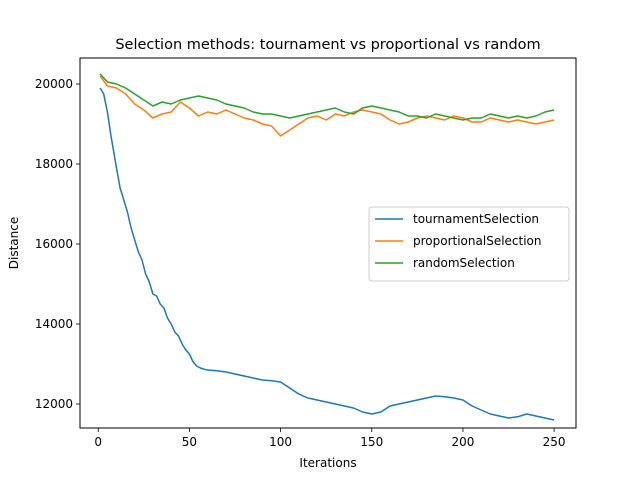 The height and width of the screenshot is (480, 640). I want to click on y-tick-label-12000: 12000, so click(54, 404).